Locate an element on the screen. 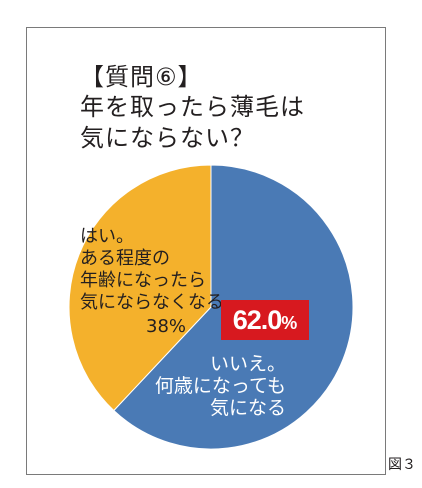 The image size is (422, 488). slice-label-yes-line-3: 年齢になったら is located at coordinates (143, 280).